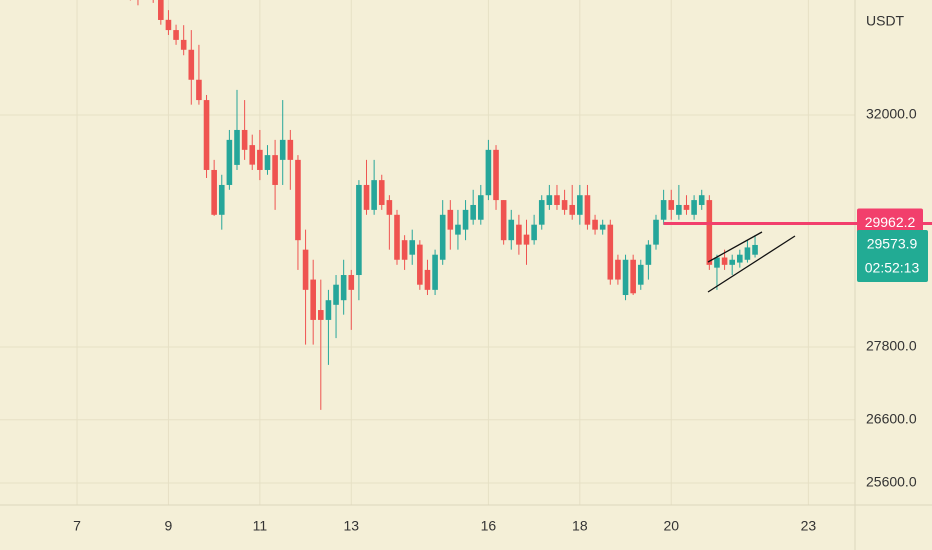 The width and height of the screenshot is (932, 550). I want to click on x-tick-label: 7, so click(77, 526).